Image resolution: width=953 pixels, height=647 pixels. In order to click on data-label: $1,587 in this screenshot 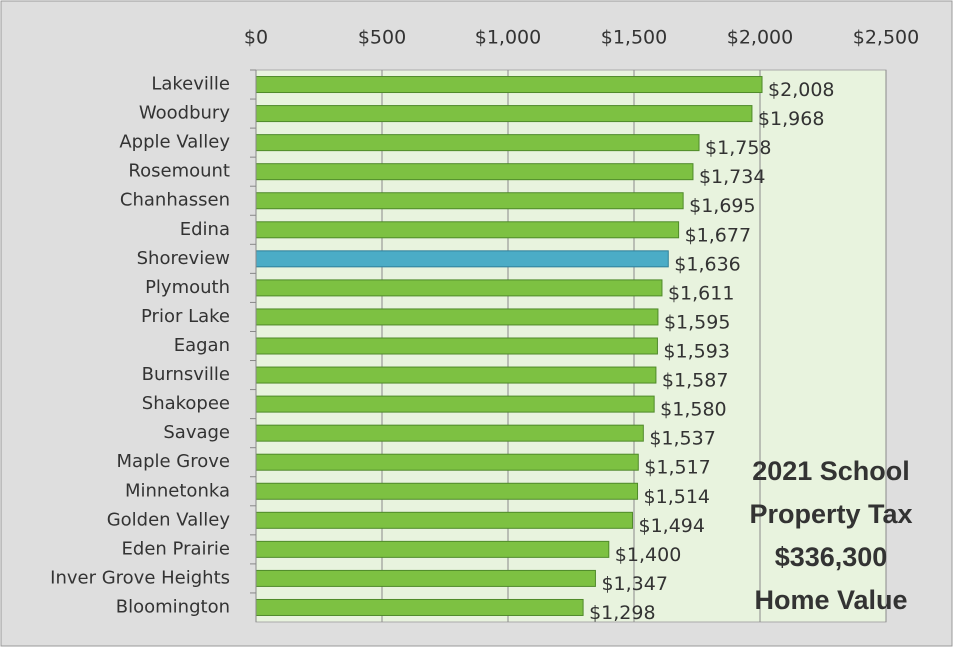, I will do `click(695, 381)`.